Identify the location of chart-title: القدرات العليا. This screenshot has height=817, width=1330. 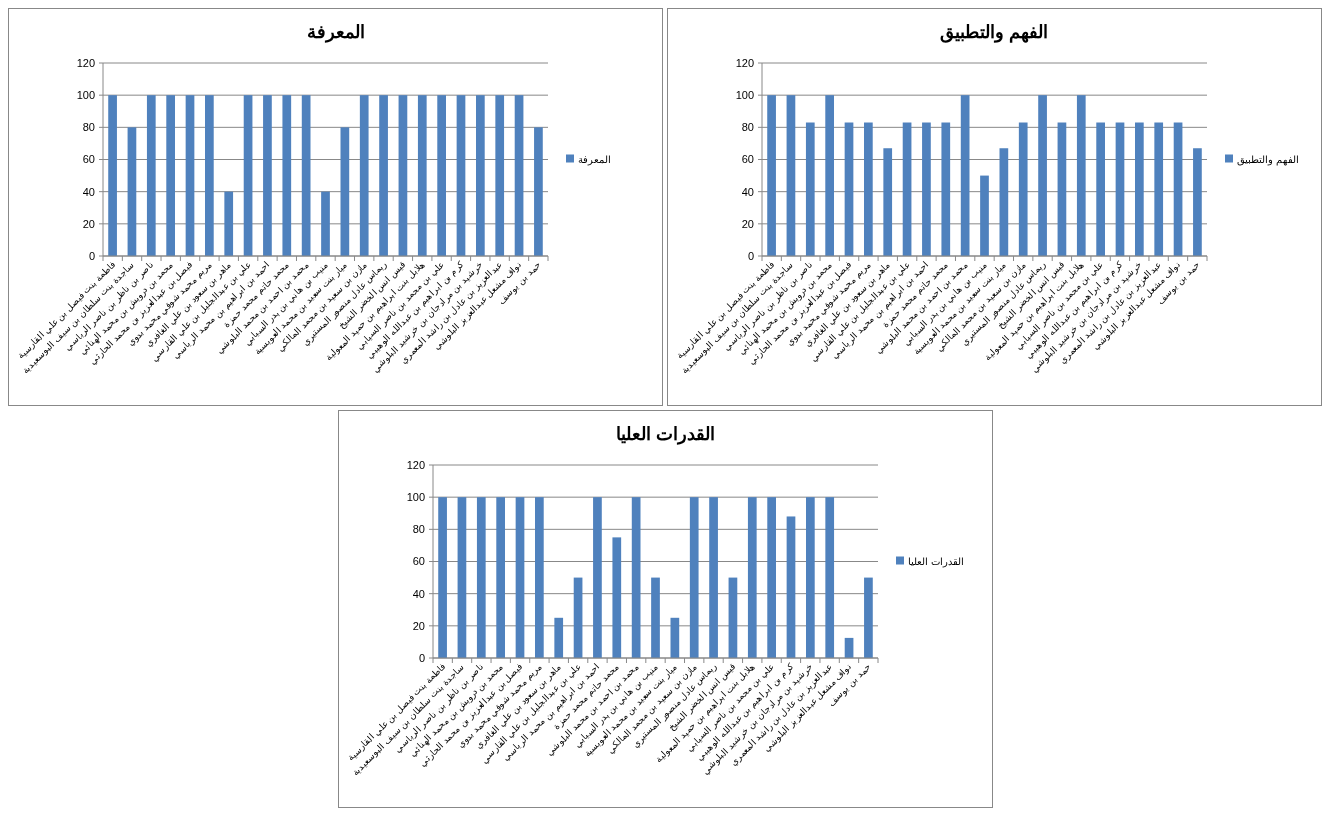
(665, 434).